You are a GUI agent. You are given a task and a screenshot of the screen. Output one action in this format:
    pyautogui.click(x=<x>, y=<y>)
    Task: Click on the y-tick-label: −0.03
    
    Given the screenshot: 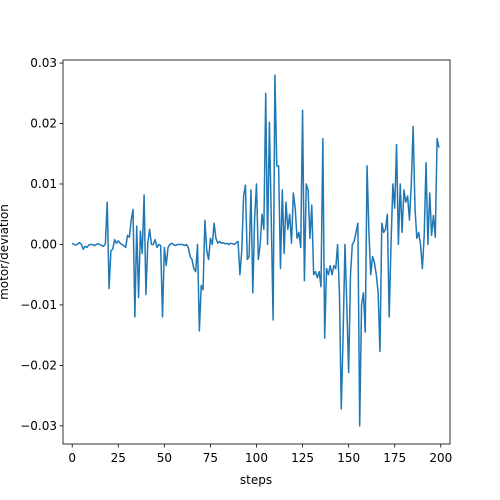 What is the action you would take?
    pyautogui.click(x=38, y=426)
    